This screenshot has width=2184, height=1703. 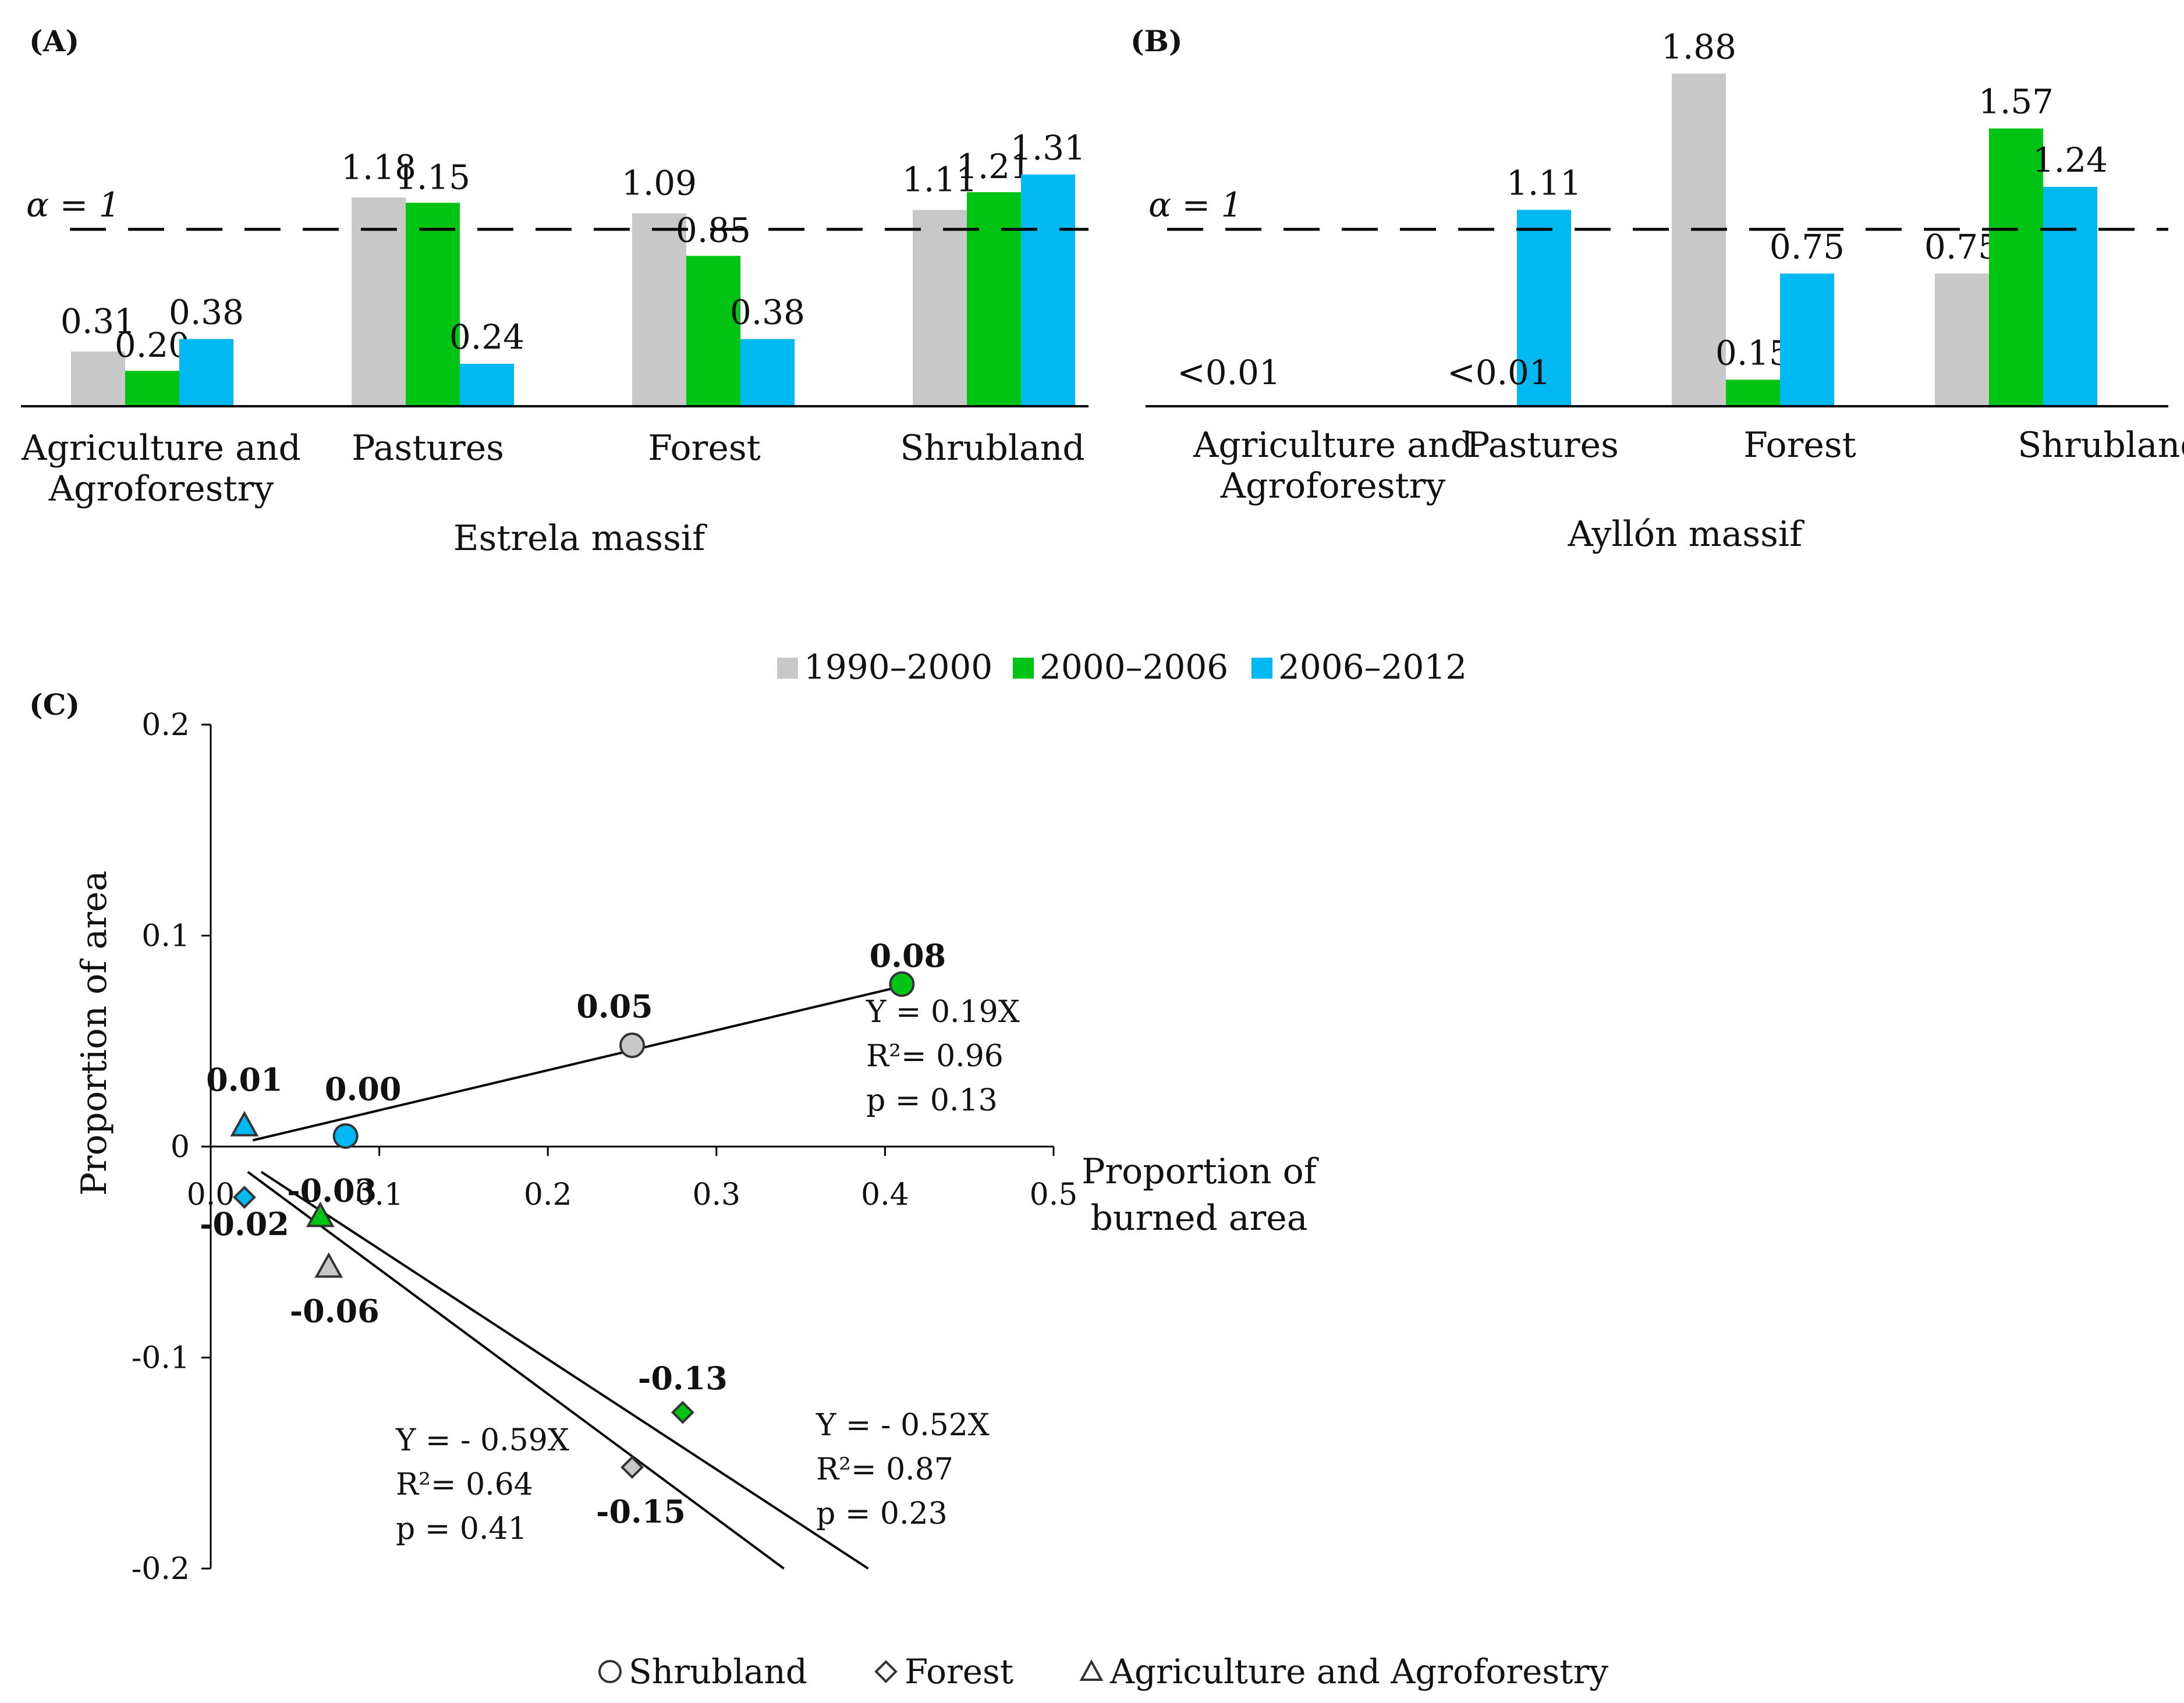 I want to click on point-label: -0.13, so click(x=683, y=1378).